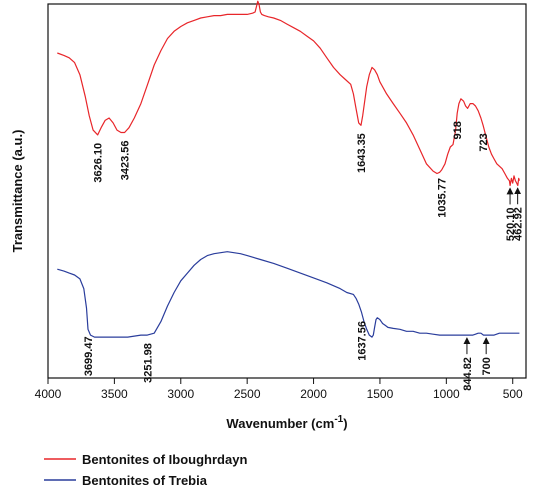 The image size is (550, 494). Describe the element at coordinates (48, 394) in the screenshot. I see `x-tick-label-4000: 4000` at that location.